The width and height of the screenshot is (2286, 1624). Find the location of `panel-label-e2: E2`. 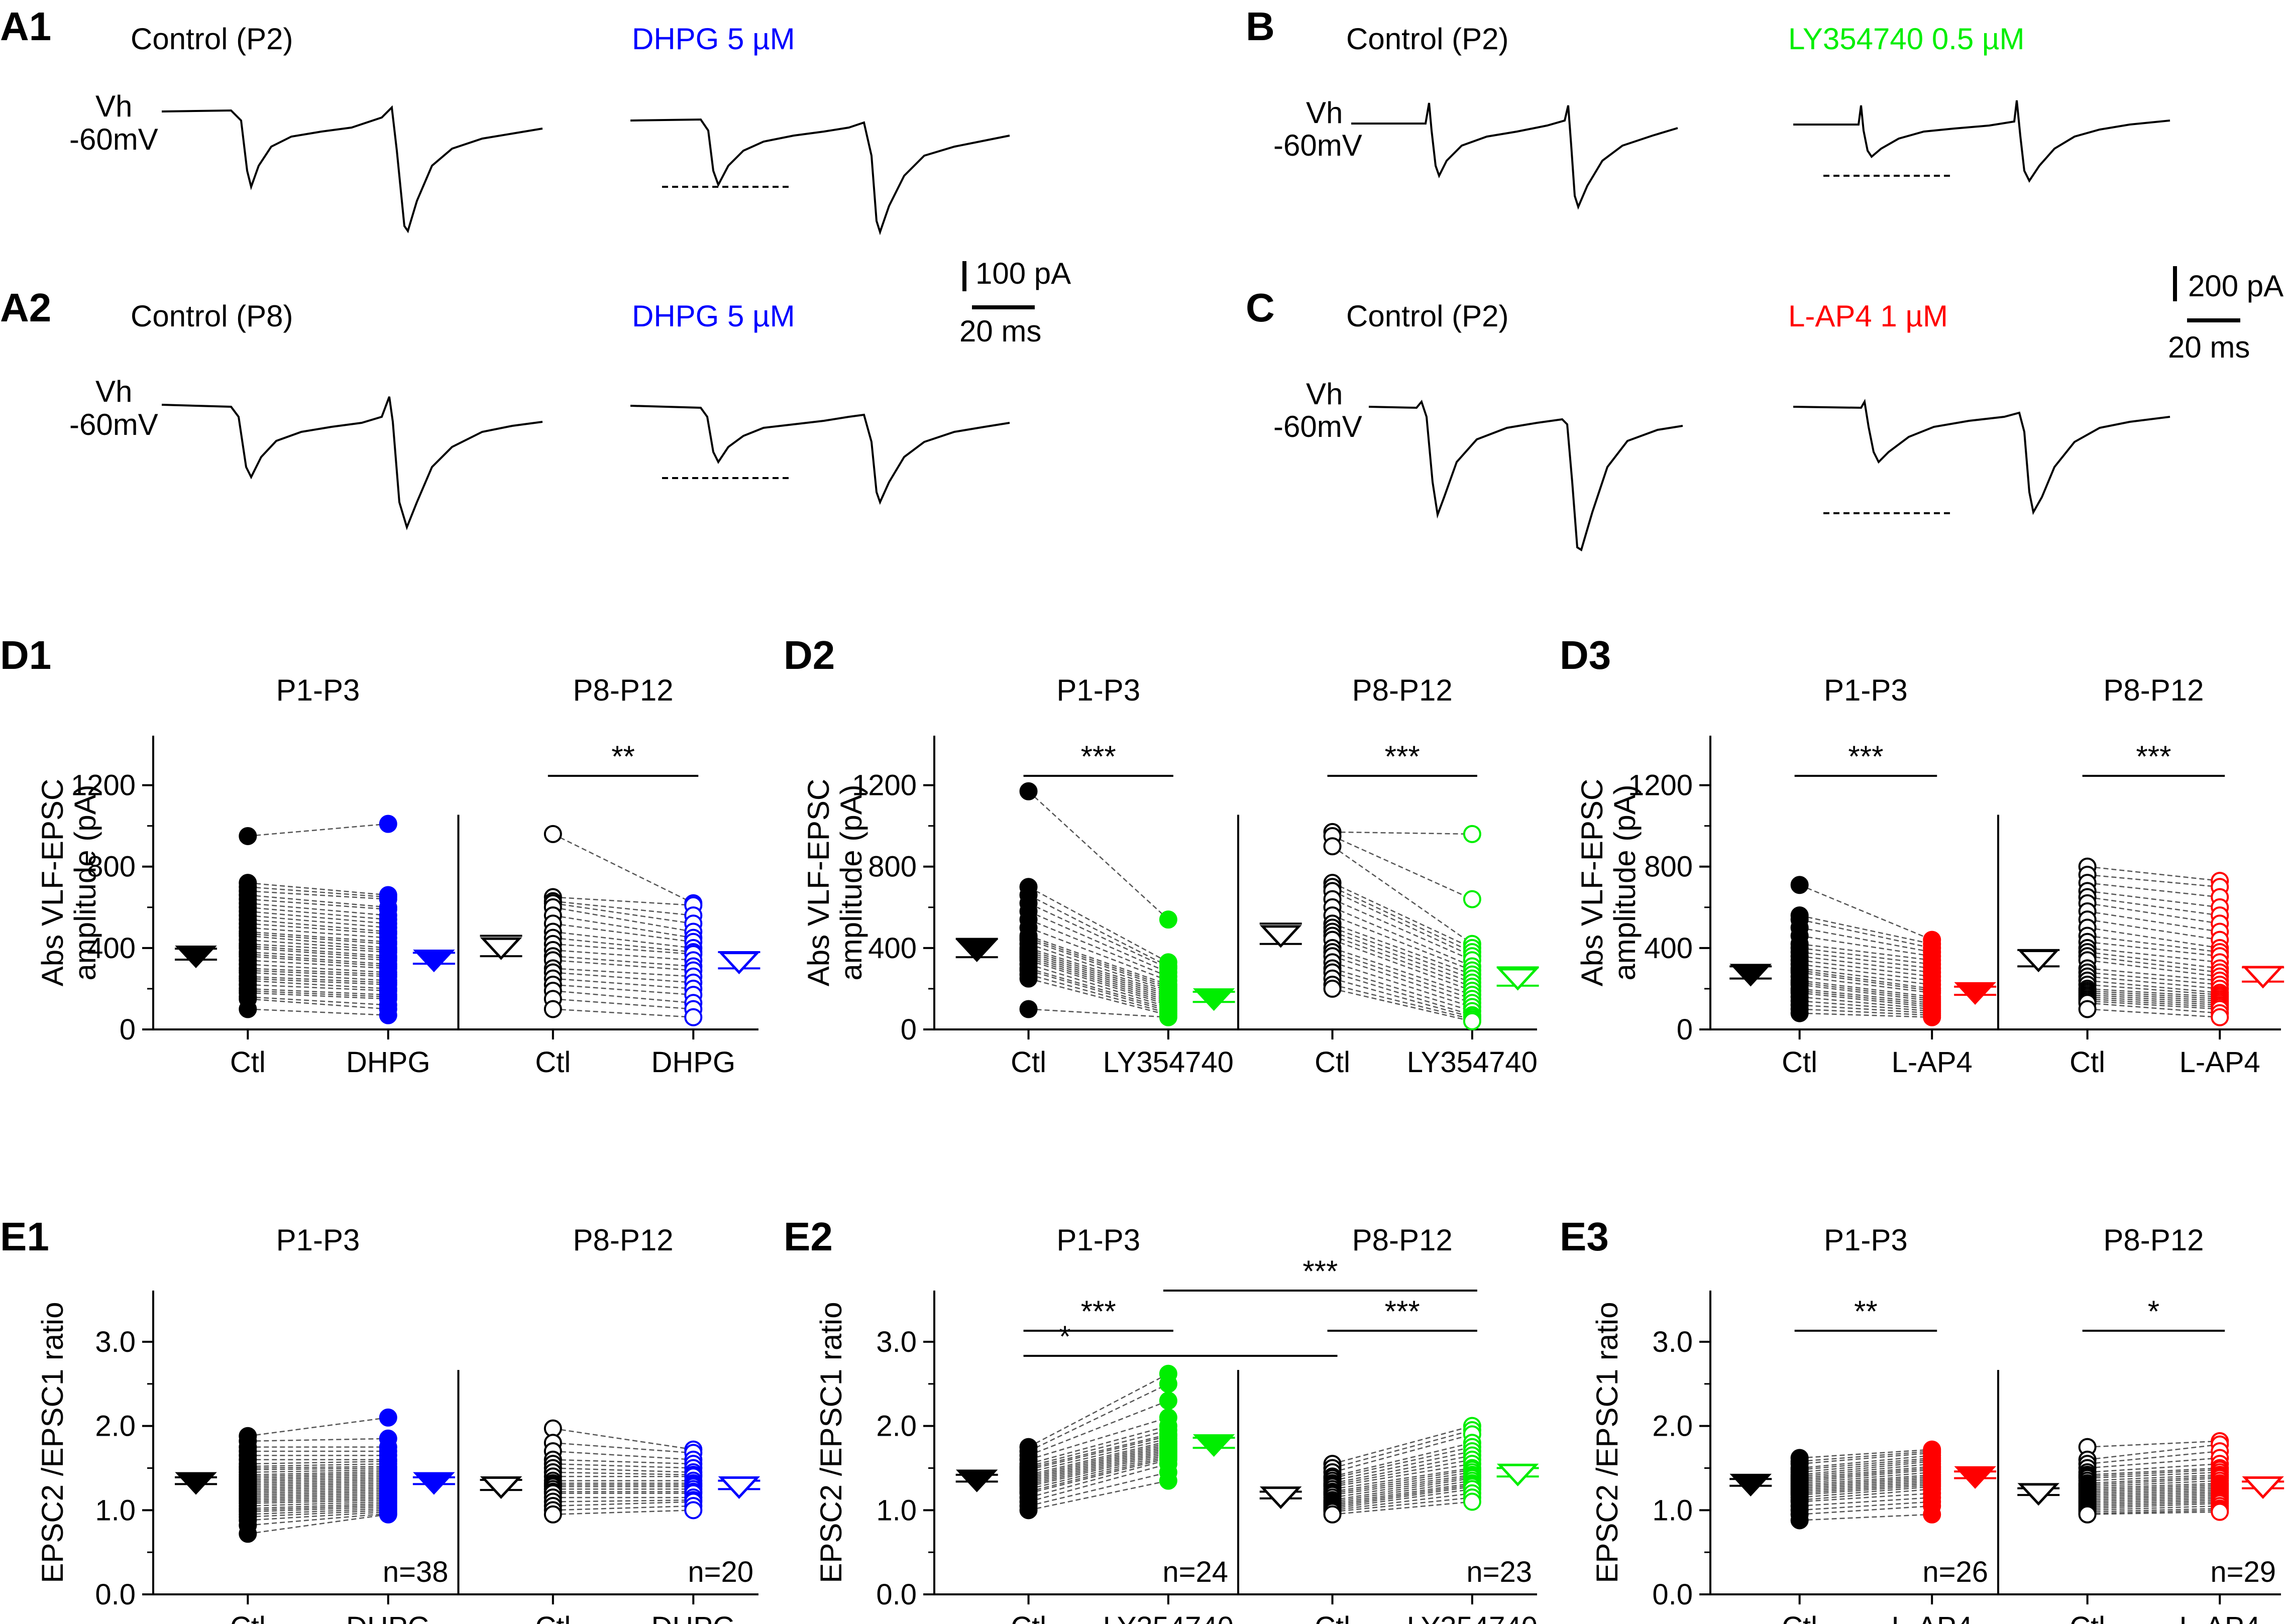

panel-label-e2: E2 is located at coordinates (809, 1236).